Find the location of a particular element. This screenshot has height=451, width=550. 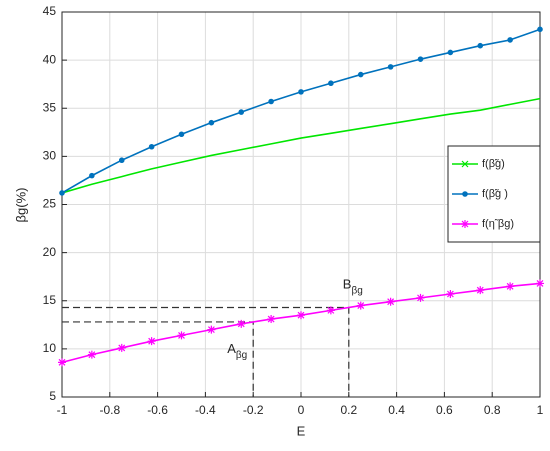

y-tick-label: 45 is located at coordinates (50, 11).